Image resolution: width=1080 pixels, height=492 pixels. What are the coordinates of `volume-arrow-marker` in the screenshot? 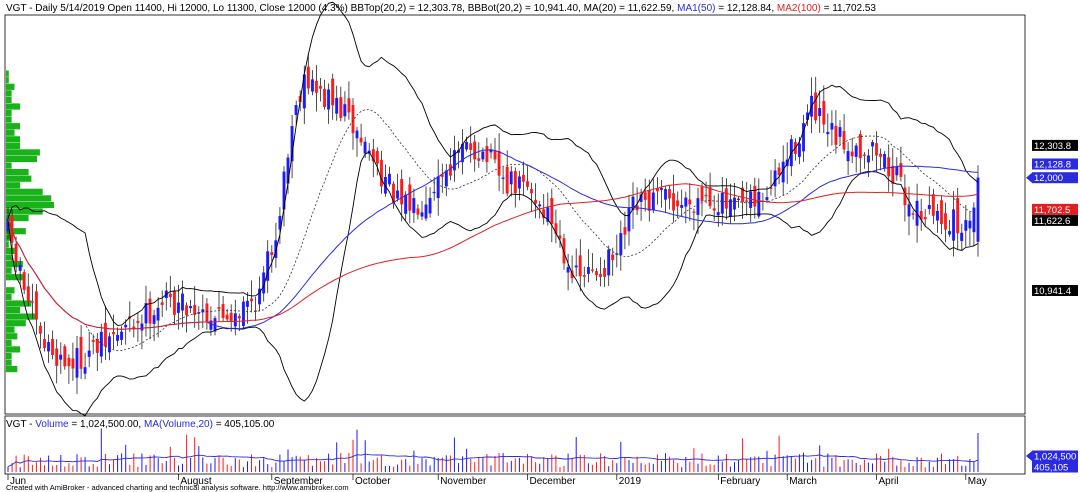 It's located at (1029, 456).